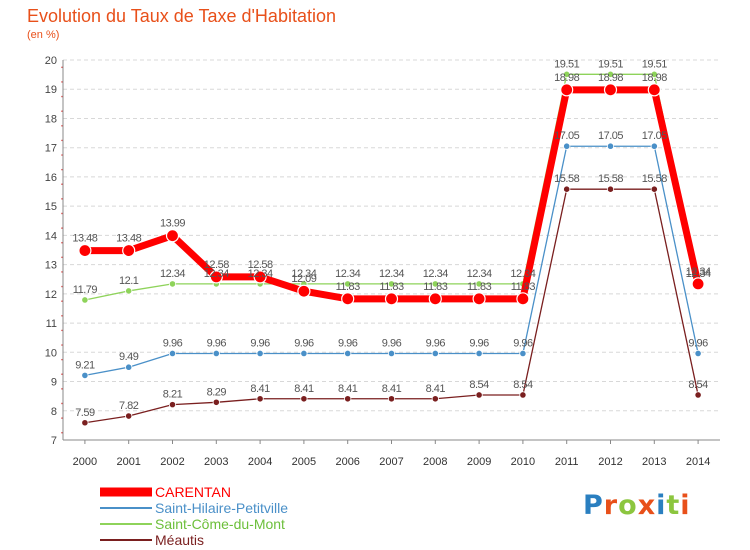 Image resolution: width=750 pixels, height=550 pixels. I want to click on data-point-carentan-2011, so click(567, 90).